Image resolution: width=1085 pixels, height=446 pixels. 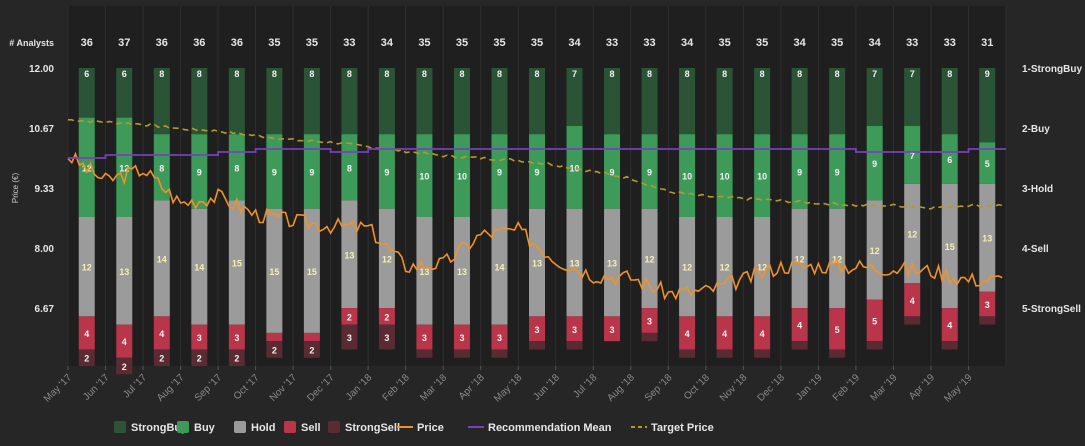 I want to click on legend-label: Sell, so click(x=311, y=428).